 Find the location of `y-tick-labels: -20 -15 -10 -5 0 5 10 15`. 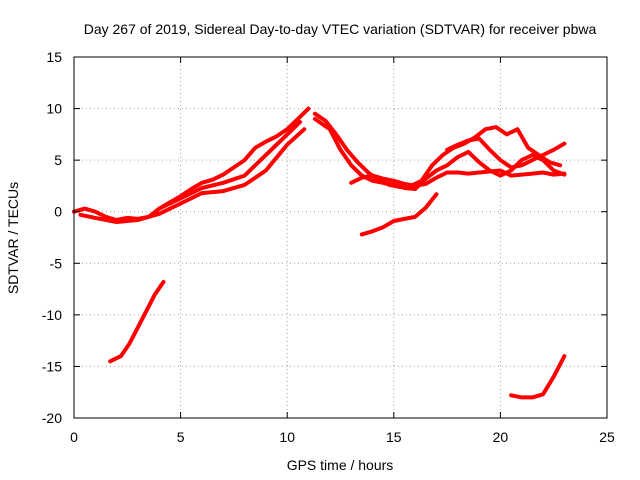

y-tick-labels: -20 -15 -10 -5 0 5 10 15 is located at coordinates (52, 237).